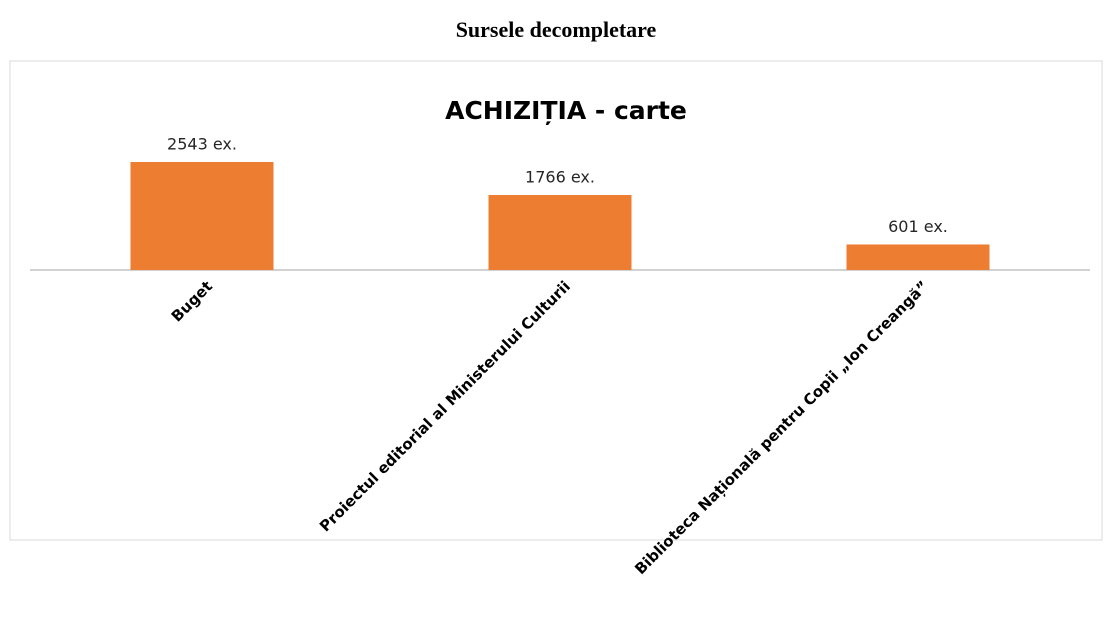 This screenshot has height=623, width=1112. Describe the element at coordinates (192, 301) in the screenshot. I see `category-label: Buget` at that location.